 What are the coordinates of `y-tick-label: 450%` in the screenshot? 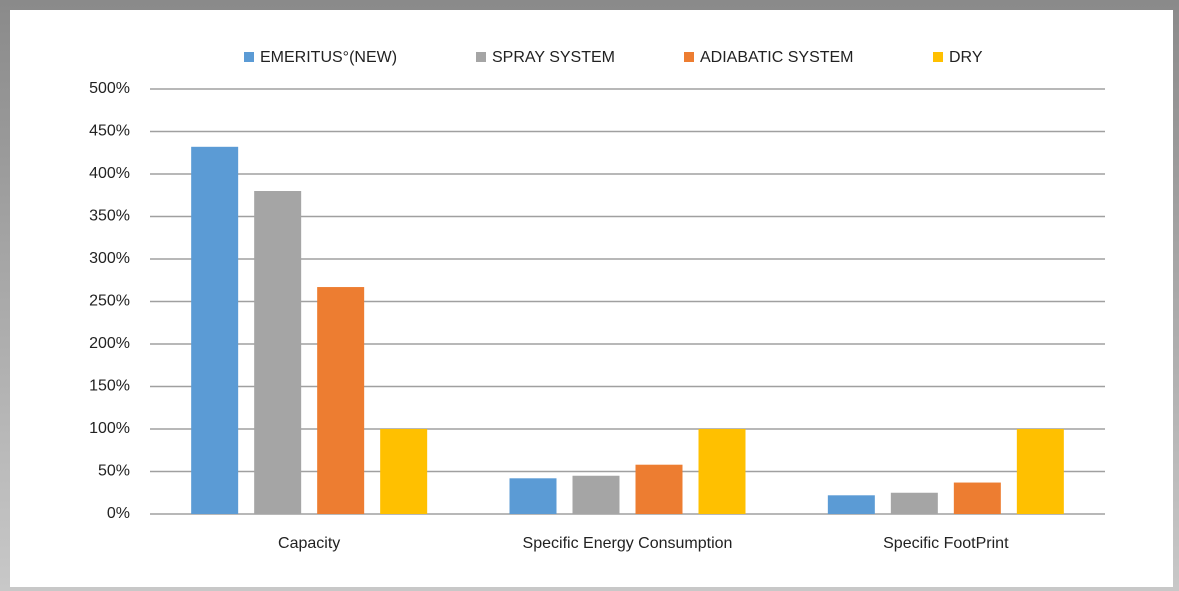 It's located at (109, 131).